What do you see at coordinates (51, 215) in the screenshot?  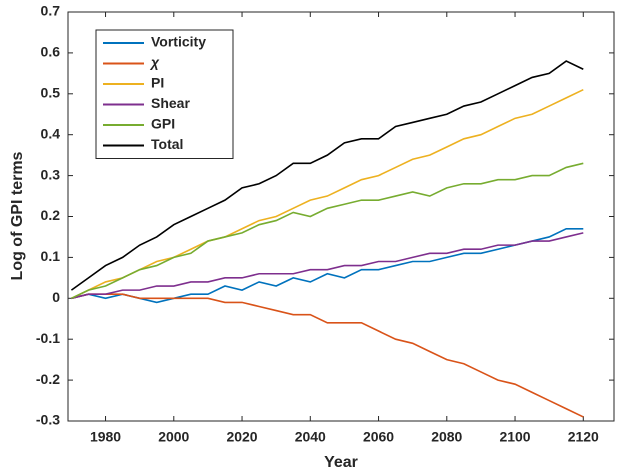 I see `y-tick-label: 0.2` at bounding box center [51, 215].